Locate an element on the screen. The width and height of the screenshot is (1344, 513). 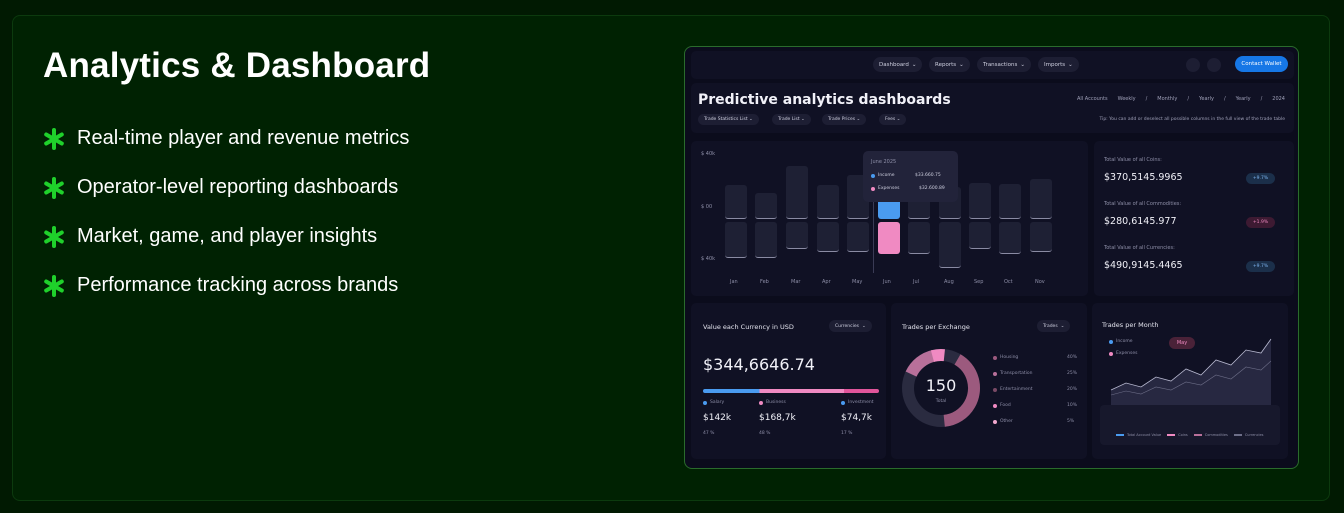
nav-imports: Imports ⌄ is located at coordinates (1058, 64).